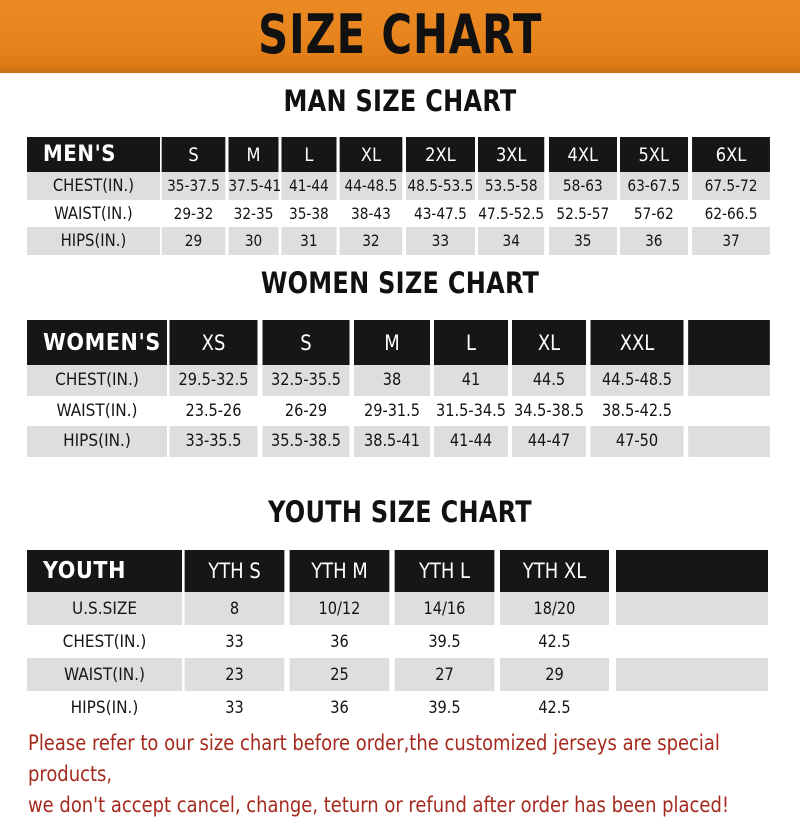  I want to click on women-cell-0-1: 32.5-35.5, so click(306, 380).